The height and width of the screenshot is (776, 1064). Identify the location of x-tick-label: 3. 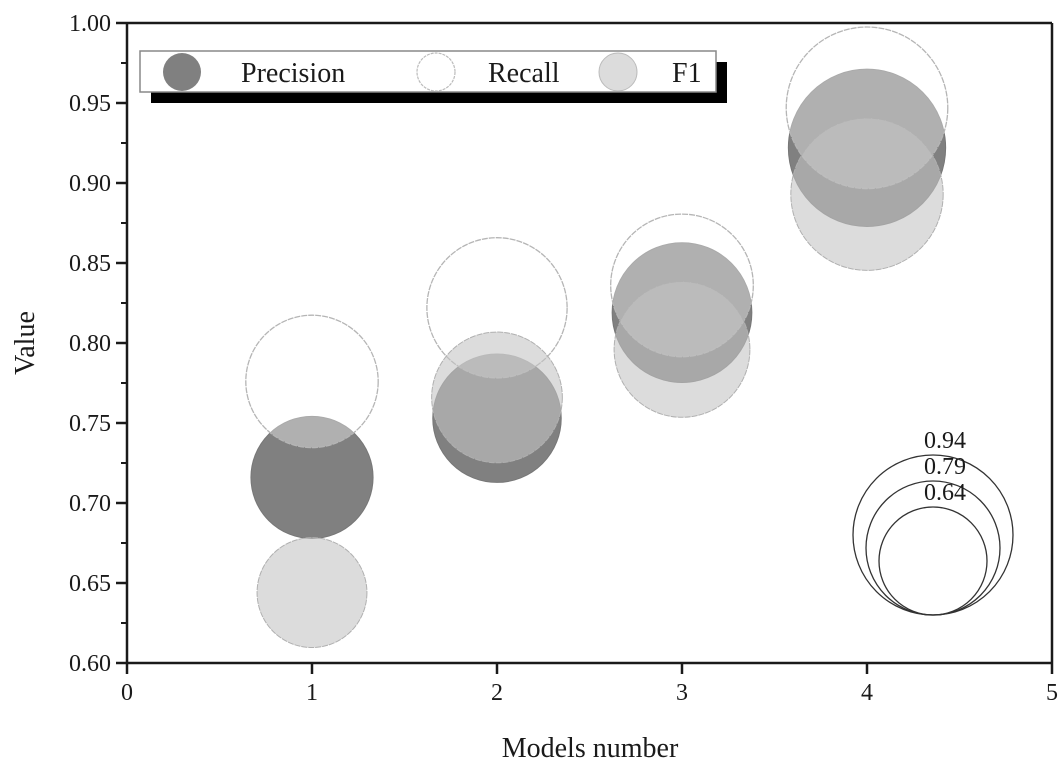
(682, 693).